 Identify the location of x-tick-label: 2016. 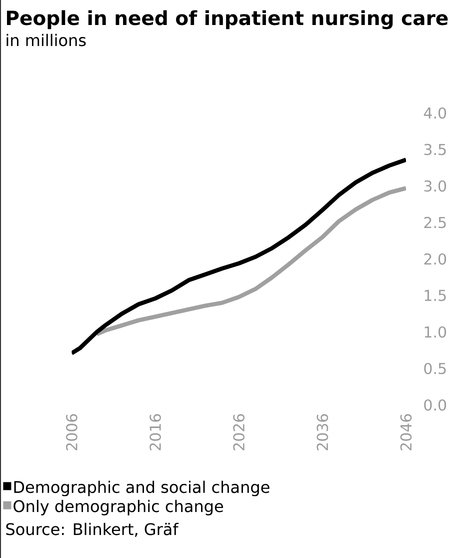
(155, 432).